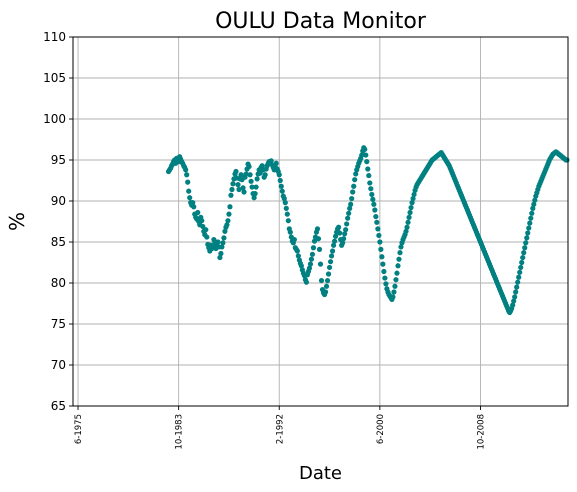 The height and width of the screenshot is (492, 577). Describe the element at coordinates (54, 78) in the screenshot. I see `y-tick-label: 105` at that location.